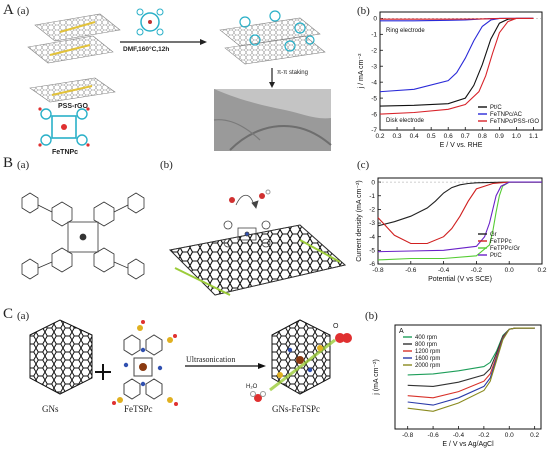 The width and height of the screenshot is (550, 457). Describe the element at coordinates (533, 136) in the screenshot. I see `x-tick-label: 1.1` at that location.